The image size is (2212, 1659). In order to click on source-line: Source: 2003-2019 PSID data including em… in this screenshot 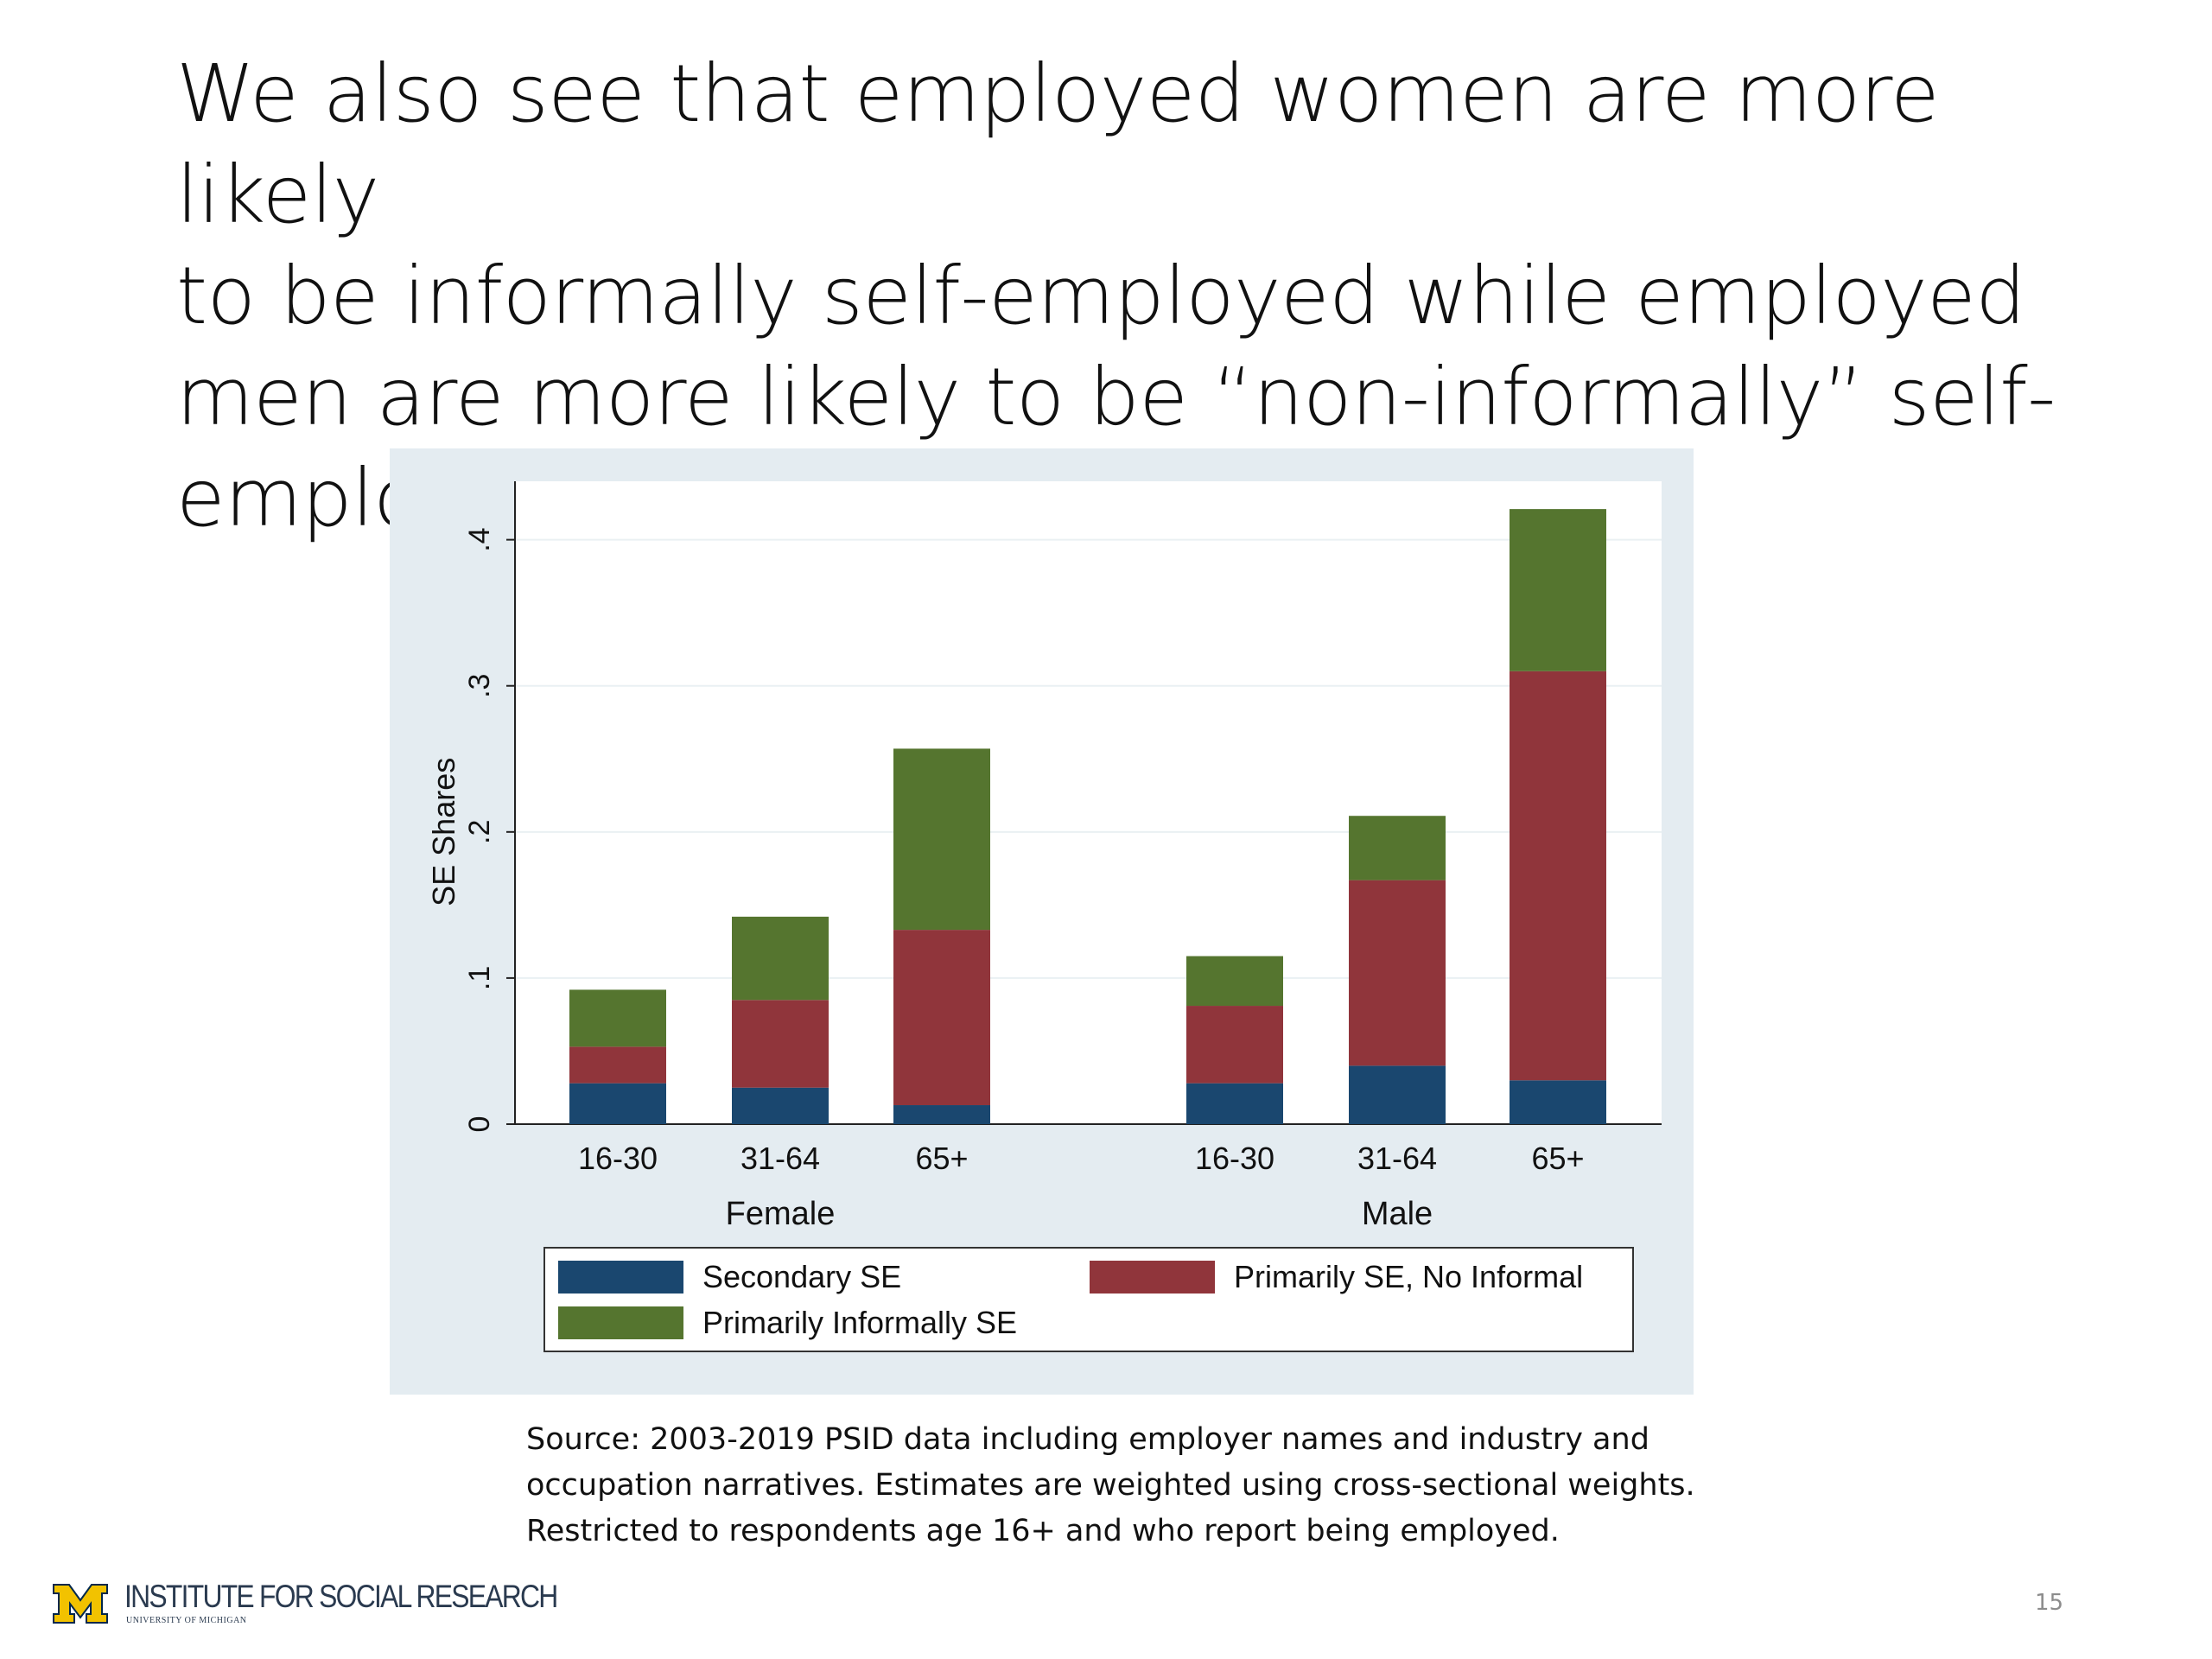, I will do `click(1087, 1439)`.